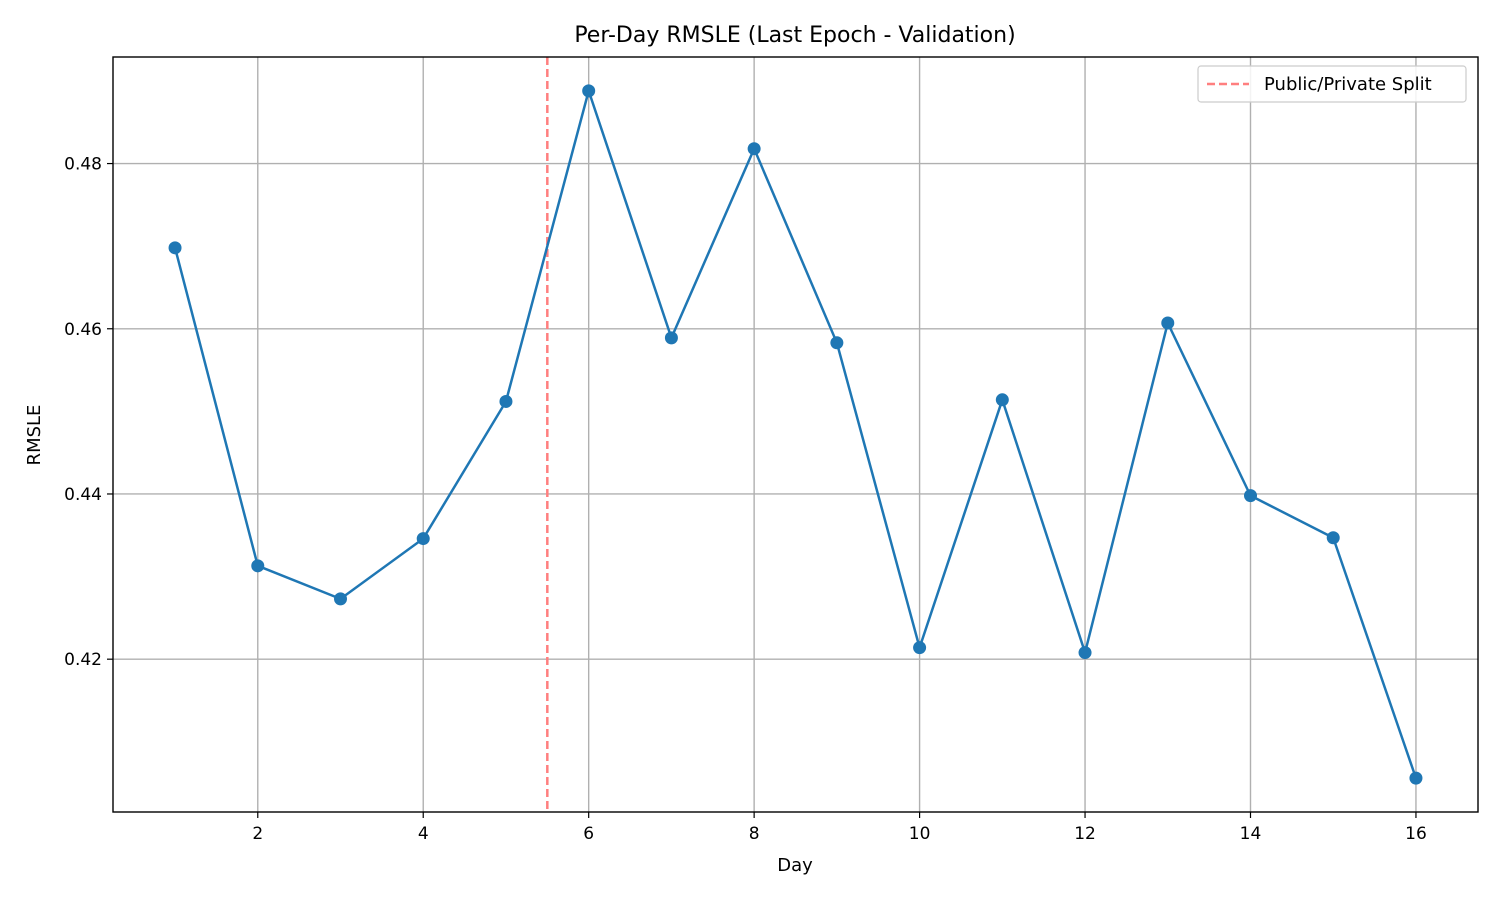  I want to click on y-axis-label: RMSLE, so click(34, 435).